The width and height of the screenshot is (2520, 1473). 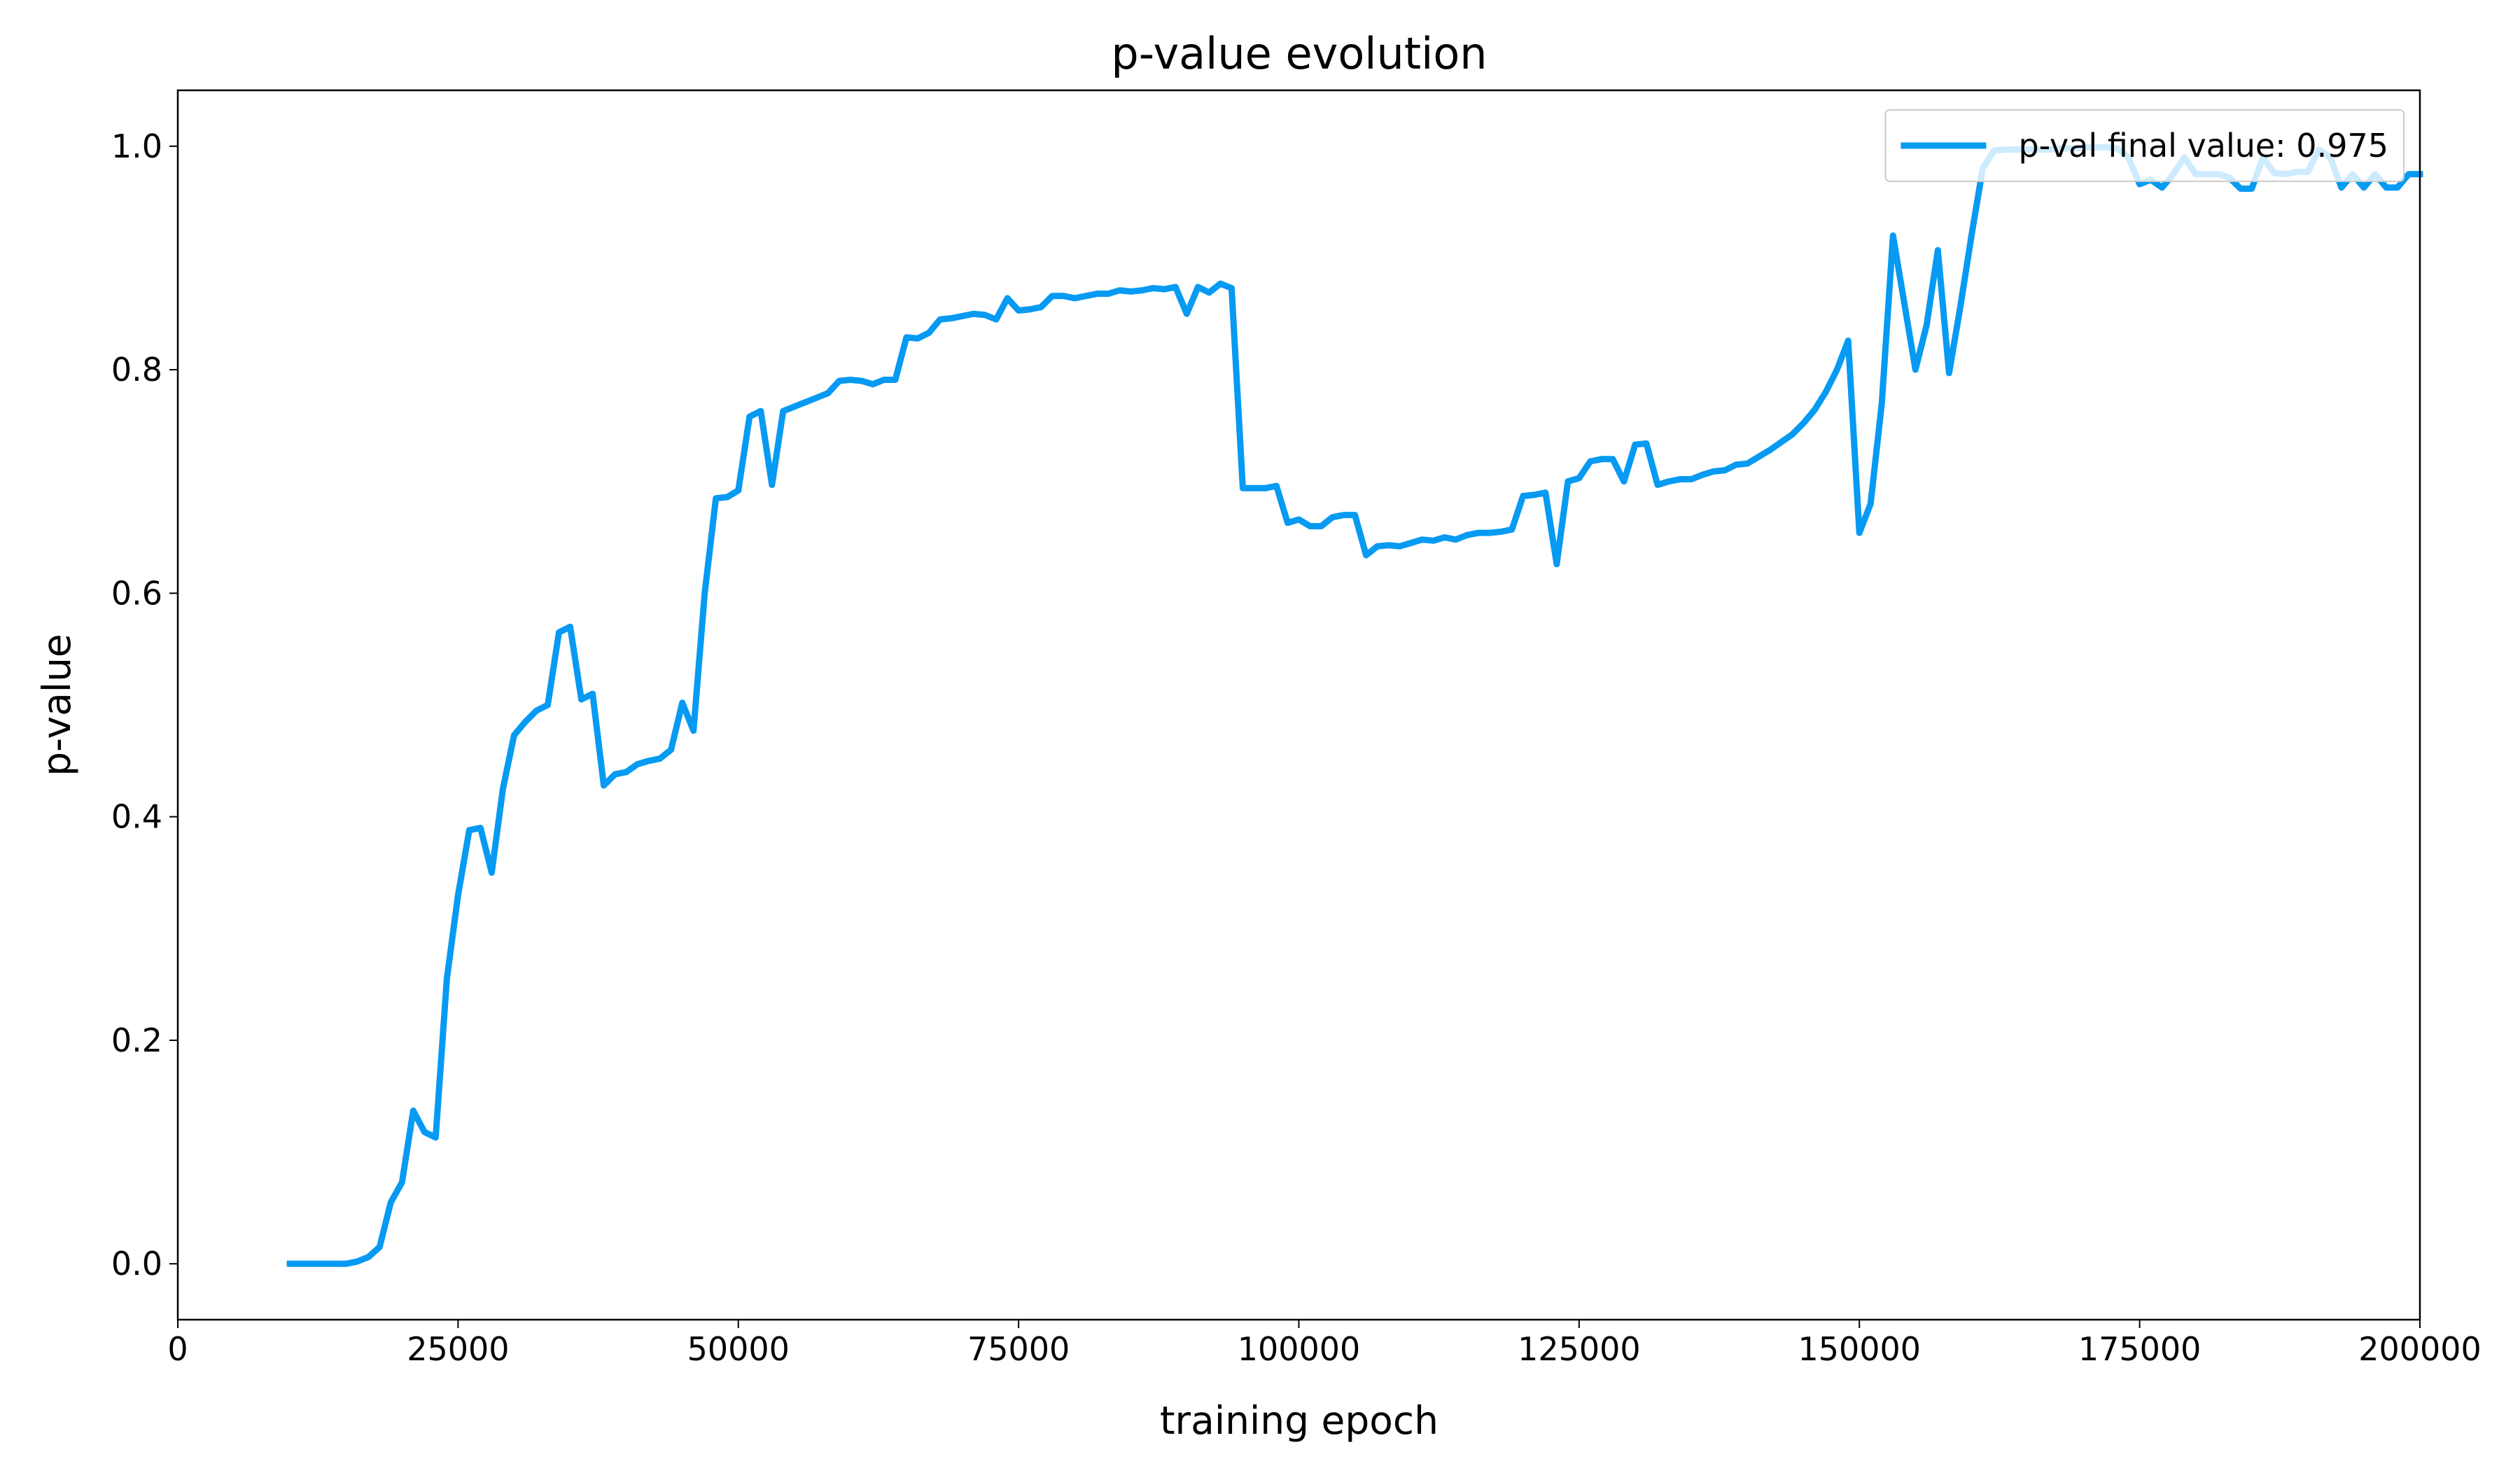 I want to click on y-tick-label: 0.8, so click(x=136, y=370).